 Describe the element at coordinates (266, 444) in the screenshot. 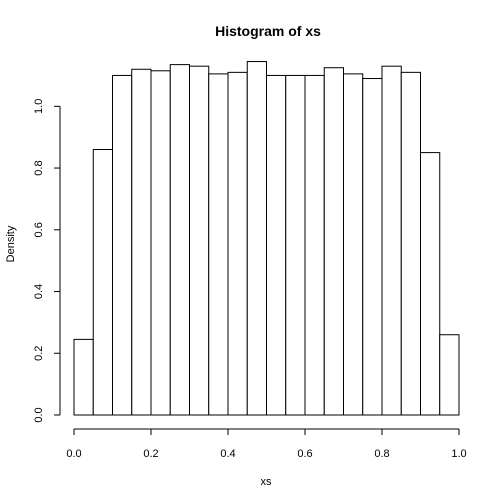

I see `x-axis: 0.0 0.2 0.4 0.6 0.8 1.0` at that location.